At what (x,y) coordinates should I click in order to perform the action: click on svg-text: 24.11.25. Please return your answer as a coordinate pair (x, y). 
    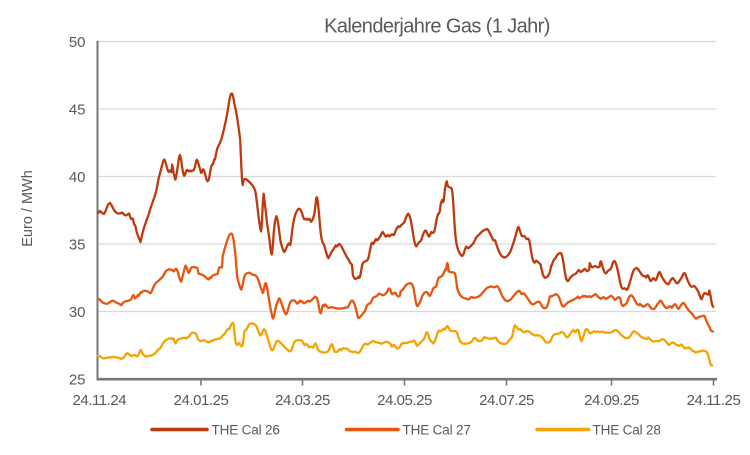
    Looking at the image, I should click on (714, 400).